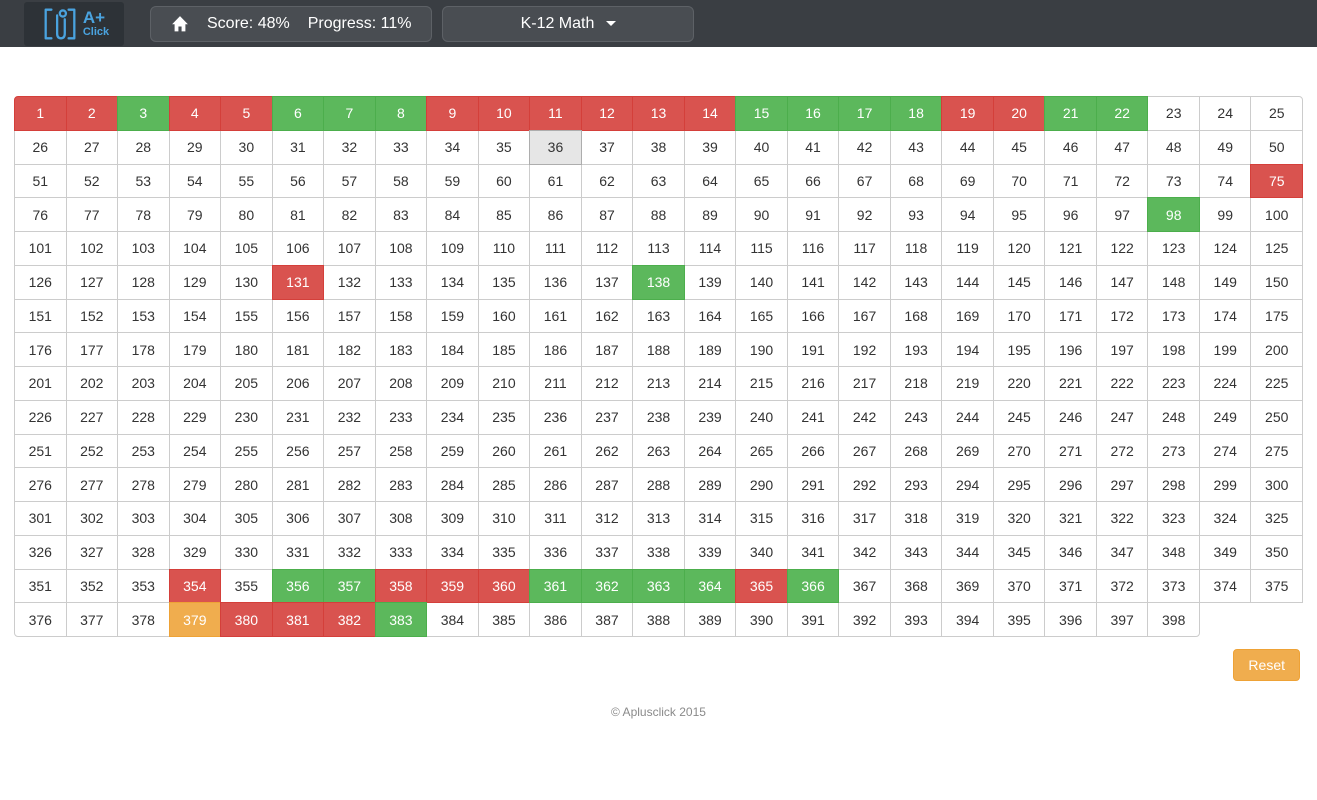 This screenshot has width=1317, height=800. What do you see at coordinates (761, 619) in the screenshot?
I see `problem-cell: 390` at bounding box center [761, 619].